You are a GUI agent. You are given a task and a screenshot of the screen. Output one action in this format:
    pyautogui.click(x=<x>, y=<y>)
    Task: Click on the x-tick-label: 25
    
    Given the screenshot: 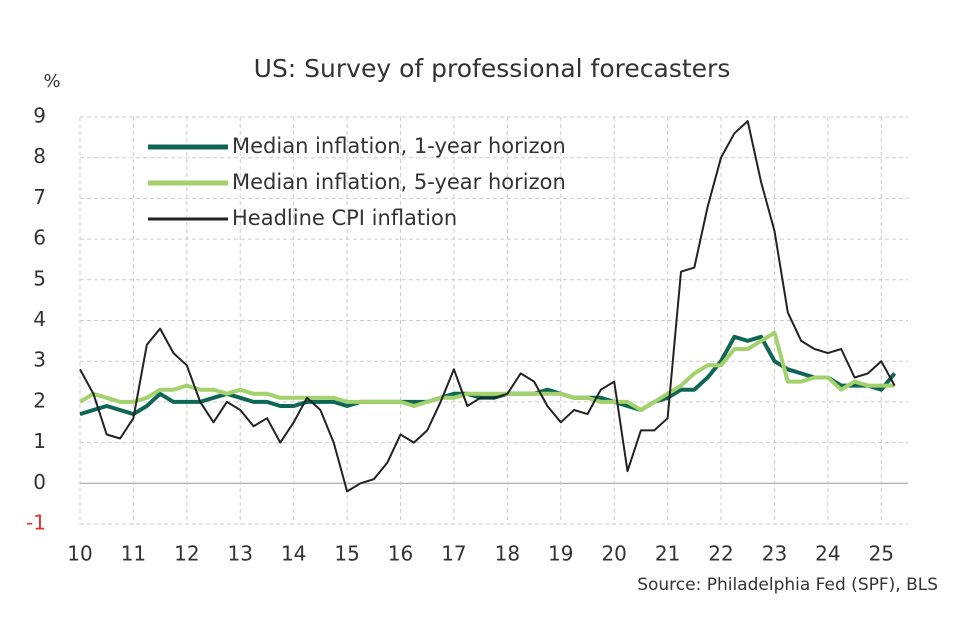 What is the action you would take?
    pyautogui.click(x=881, y=554)
    